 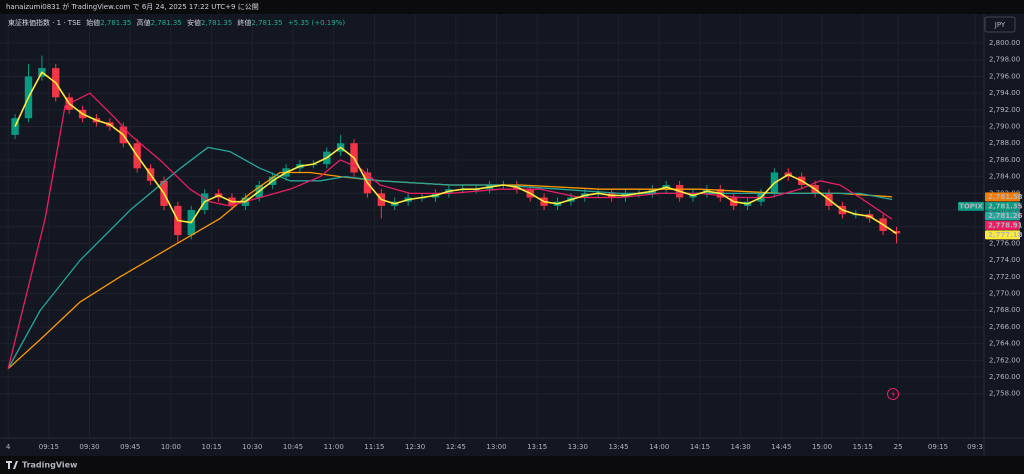 What do you see at coordinates (1004, 394) in the screenshot?
I see `y-tick-label: 2,758.00` at bounding box center [1004, 394].